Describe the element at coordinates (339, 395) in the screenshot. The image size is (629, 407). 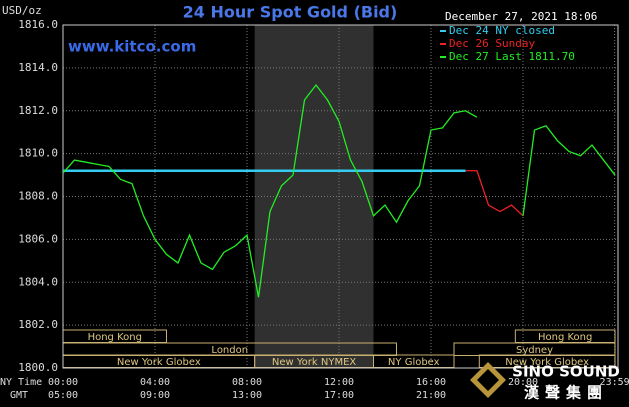
I see `gmt-tick-label: 17:00` at that location.